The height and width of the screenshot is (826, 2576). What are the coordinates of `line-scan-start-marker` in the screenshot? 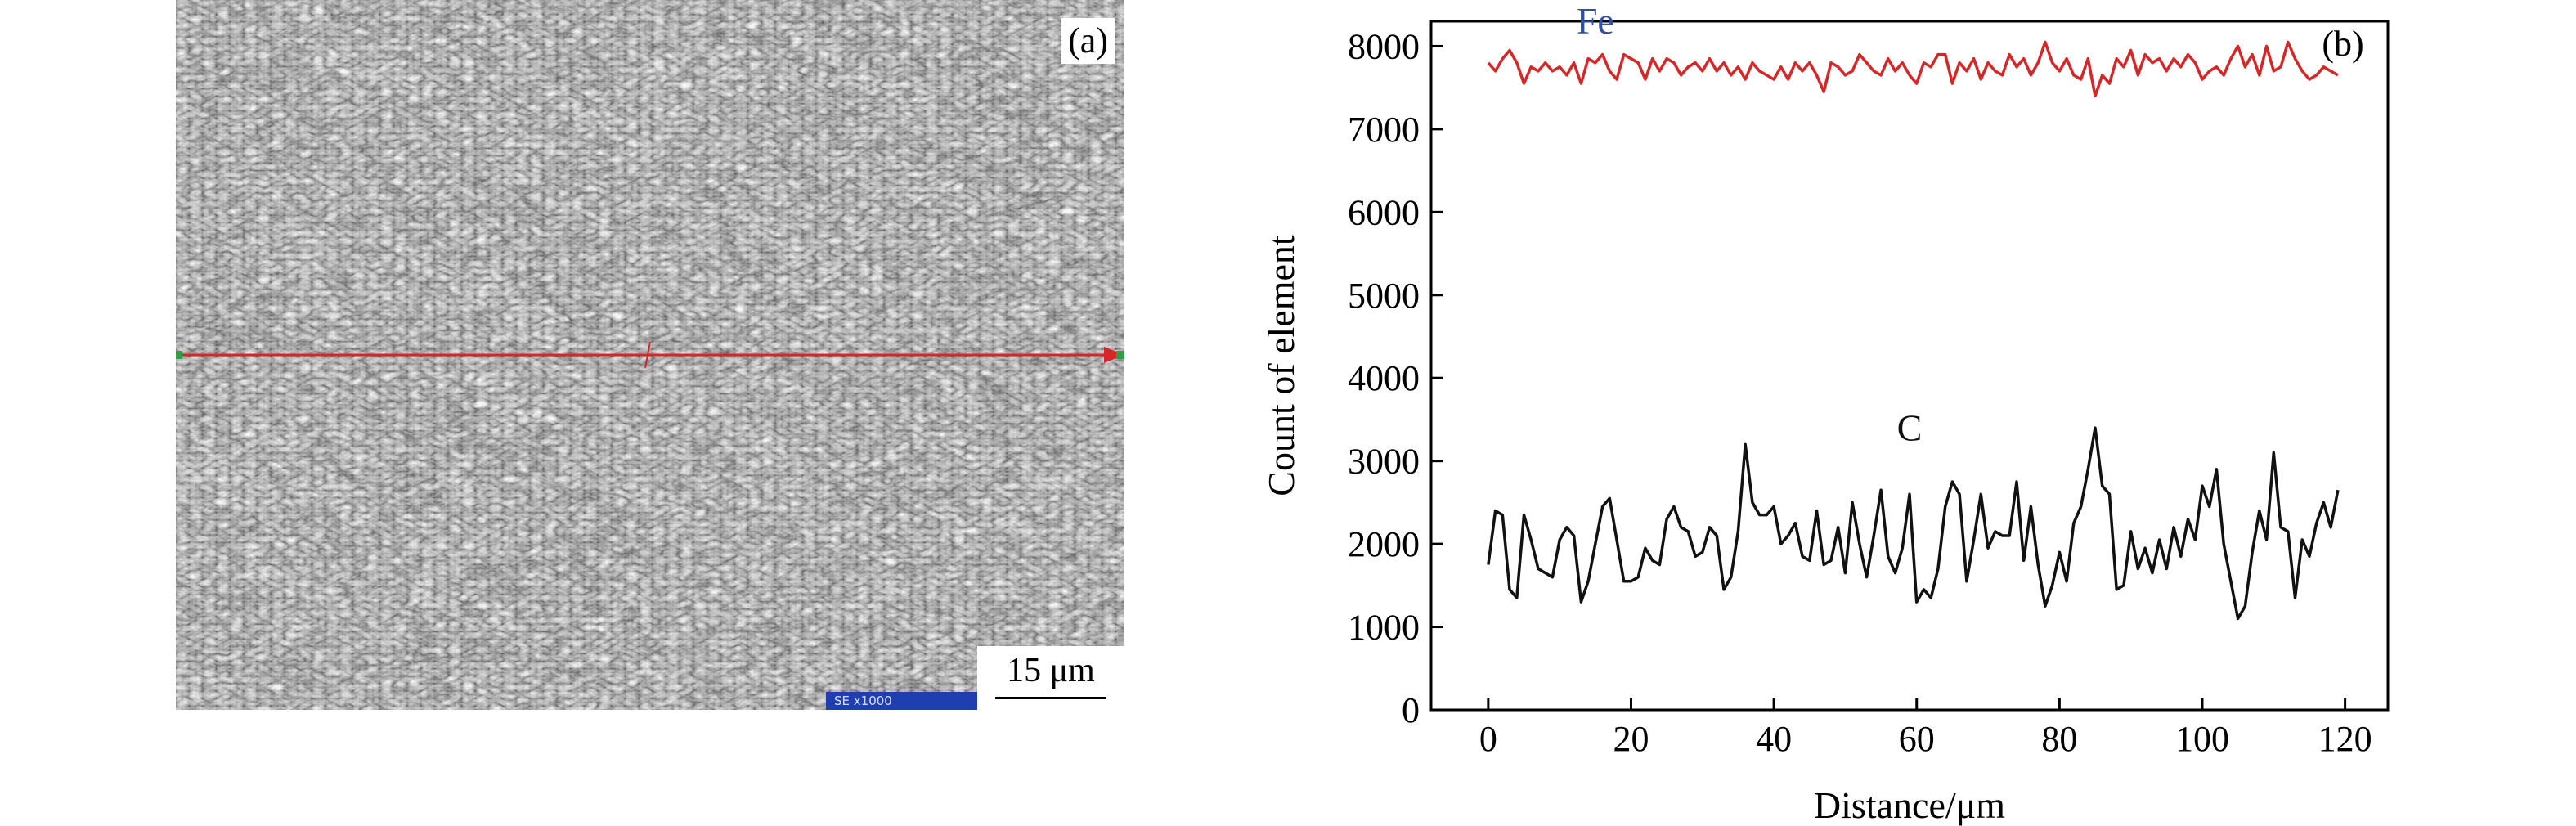 It's located at (179, 355).